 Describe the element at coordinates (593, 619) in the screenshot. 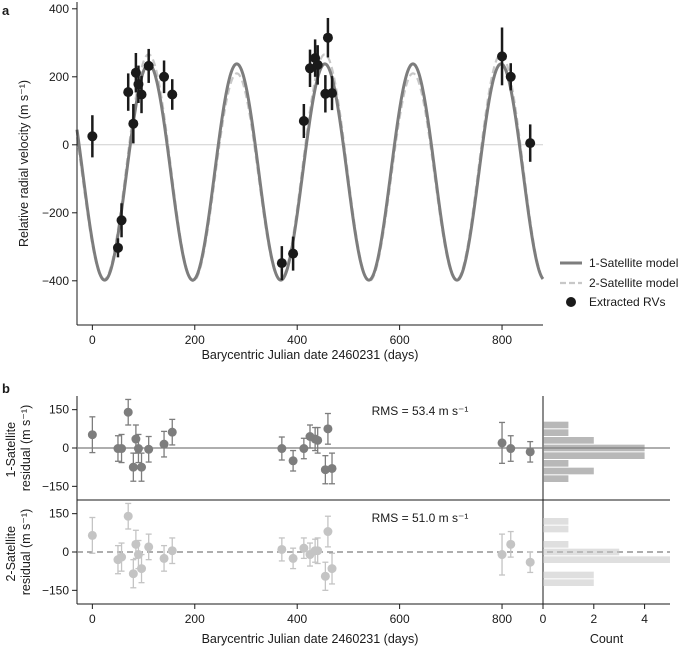

I see `histogram-x-tick-label: 2` at that location.